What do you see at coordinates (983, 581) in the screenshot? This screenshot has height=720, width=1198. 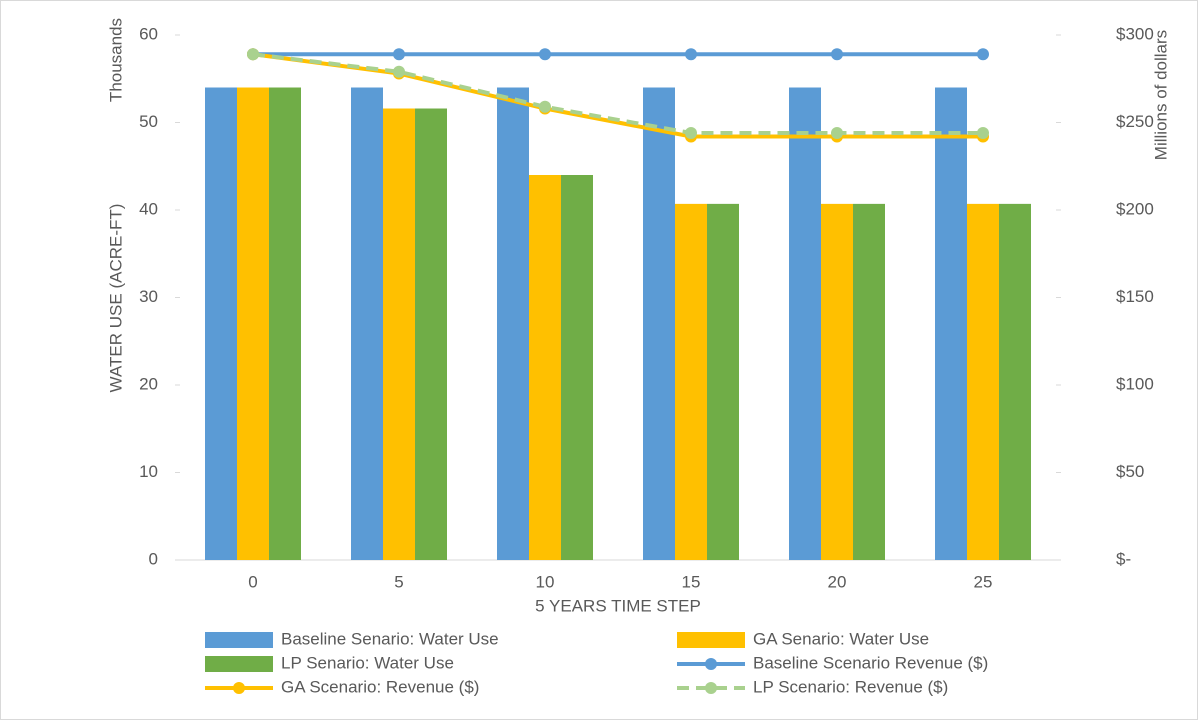 I see `x-tick-label: 25` at bounding box center [983, 581].